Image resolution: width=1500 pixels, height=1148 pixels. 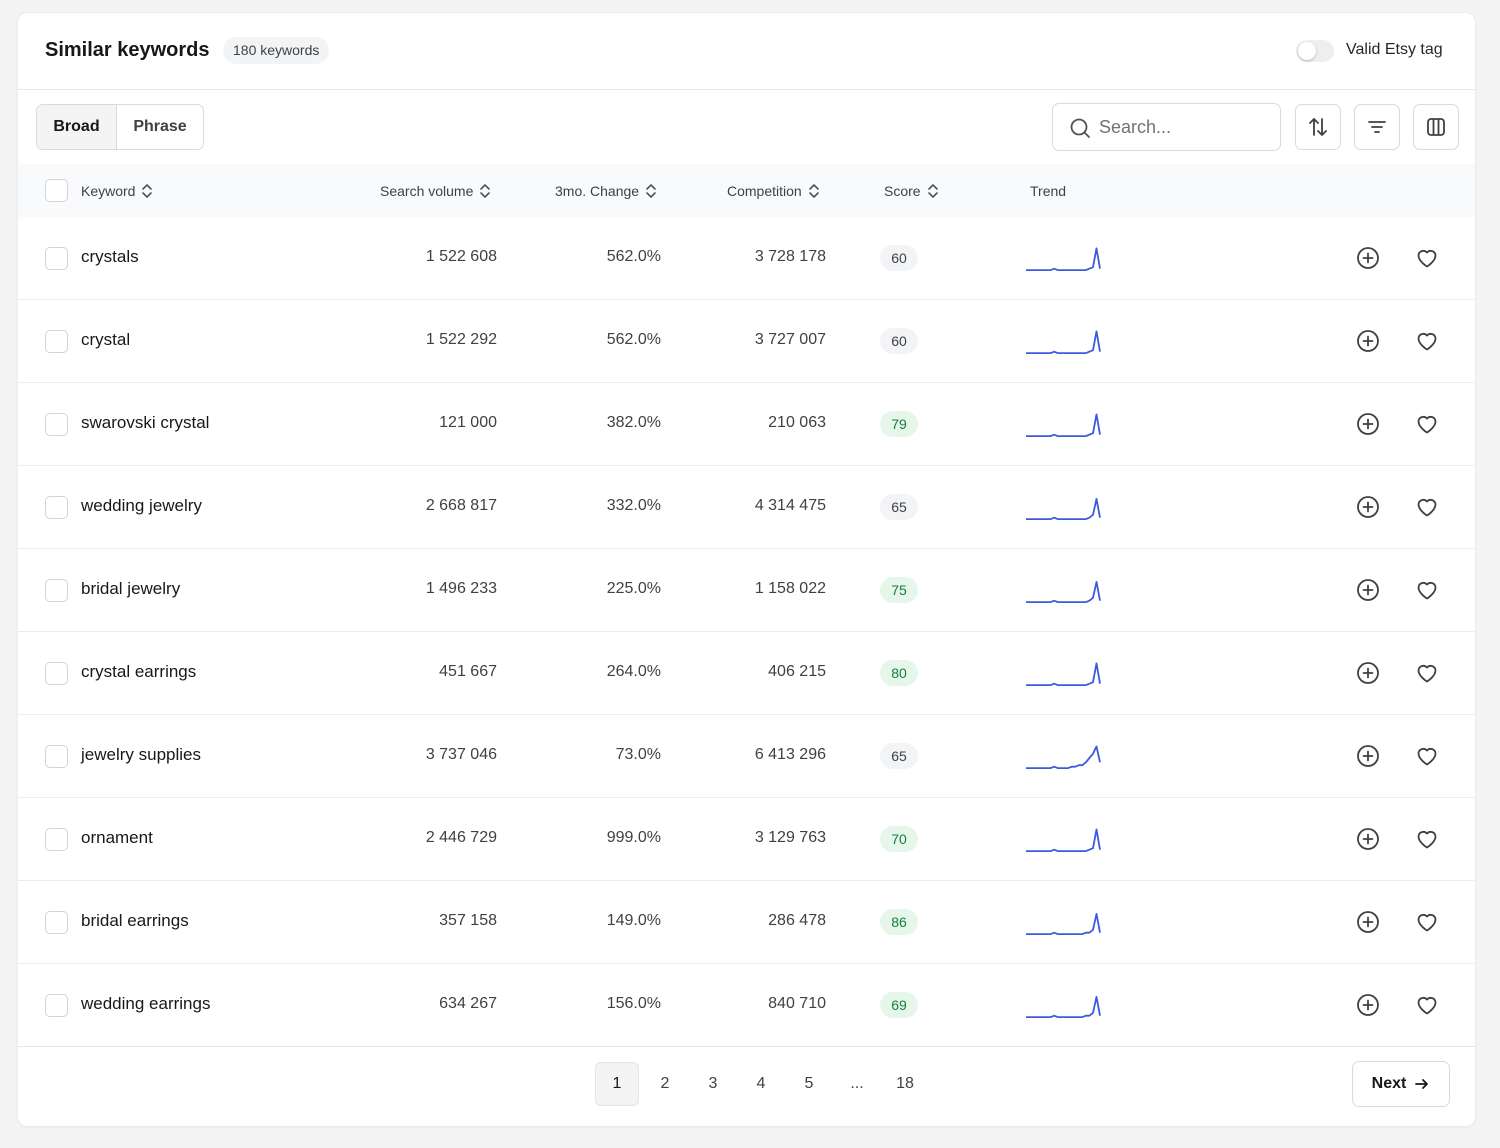 I want to click on filter-icon, so click(x=1377, y=127).